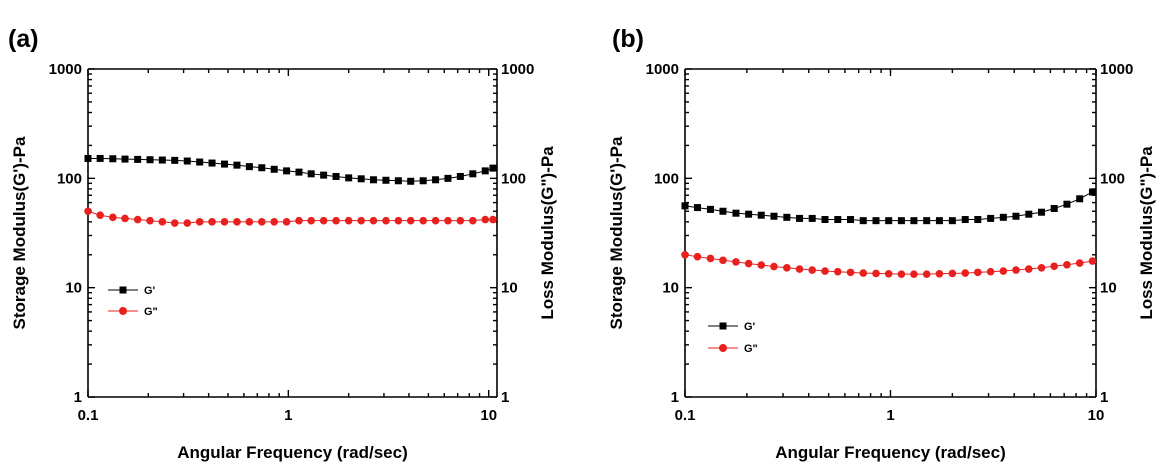 The image size is (1157, 467). I want to click on y2-tick-label: 100, so click(1112, 178).